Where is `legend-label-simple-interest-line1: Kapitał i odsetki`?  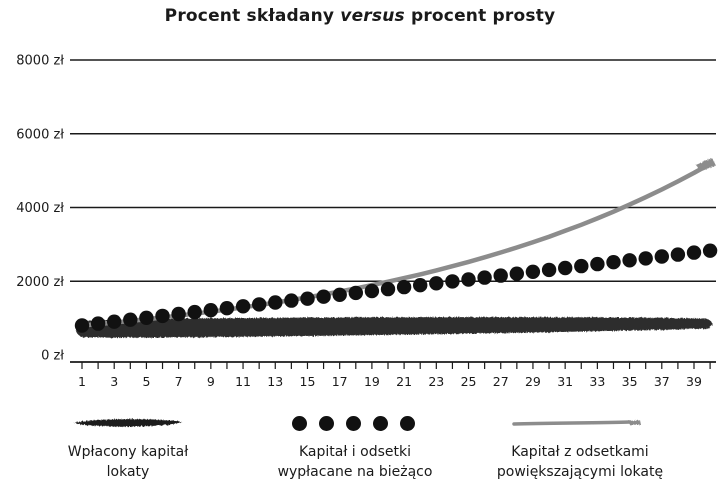 legend-label-simple-interest-line1: Kapitał i odsetki is located at coordinates (355, 452).